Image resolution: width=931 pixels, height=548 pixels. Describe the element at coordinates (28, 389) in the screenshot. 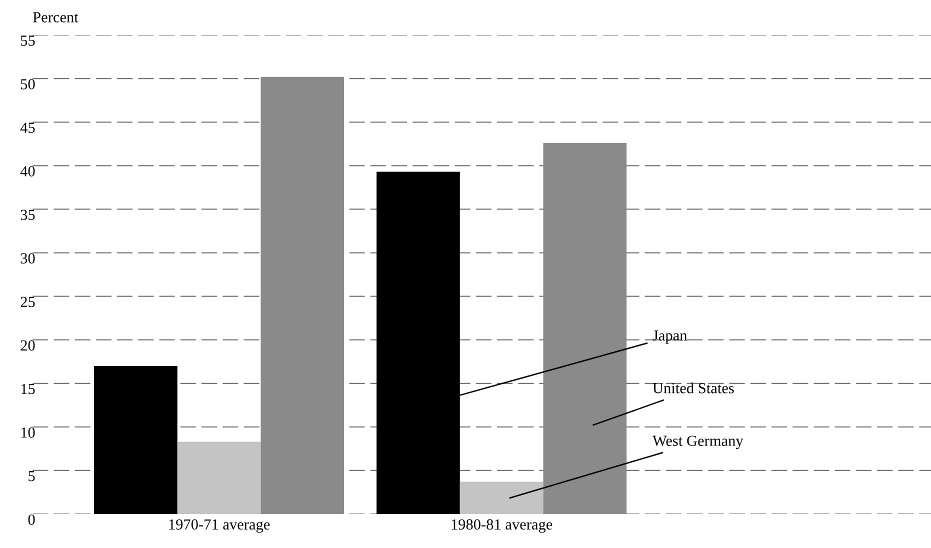

I see `y-tick-label: 15` at that location.